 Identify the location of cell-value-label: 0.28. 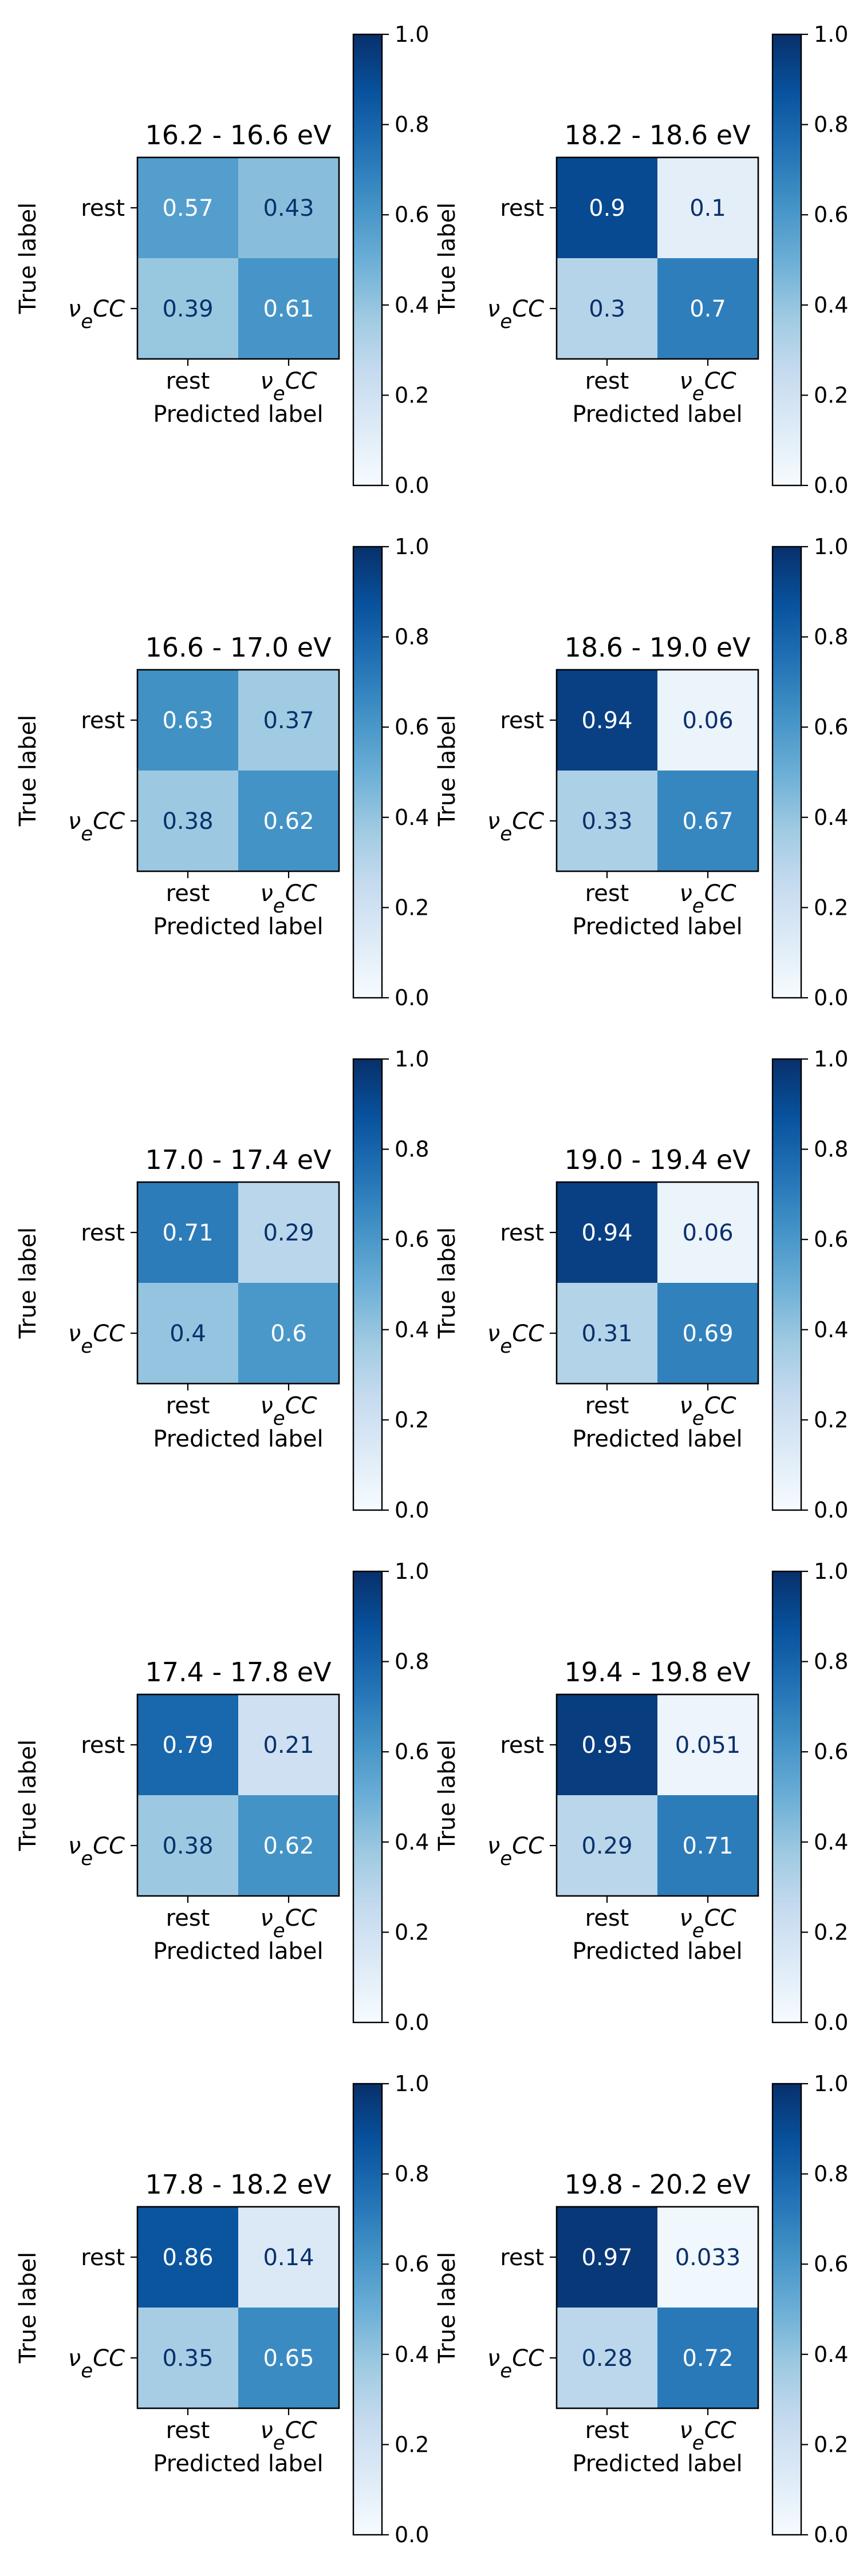
(606, 2358).